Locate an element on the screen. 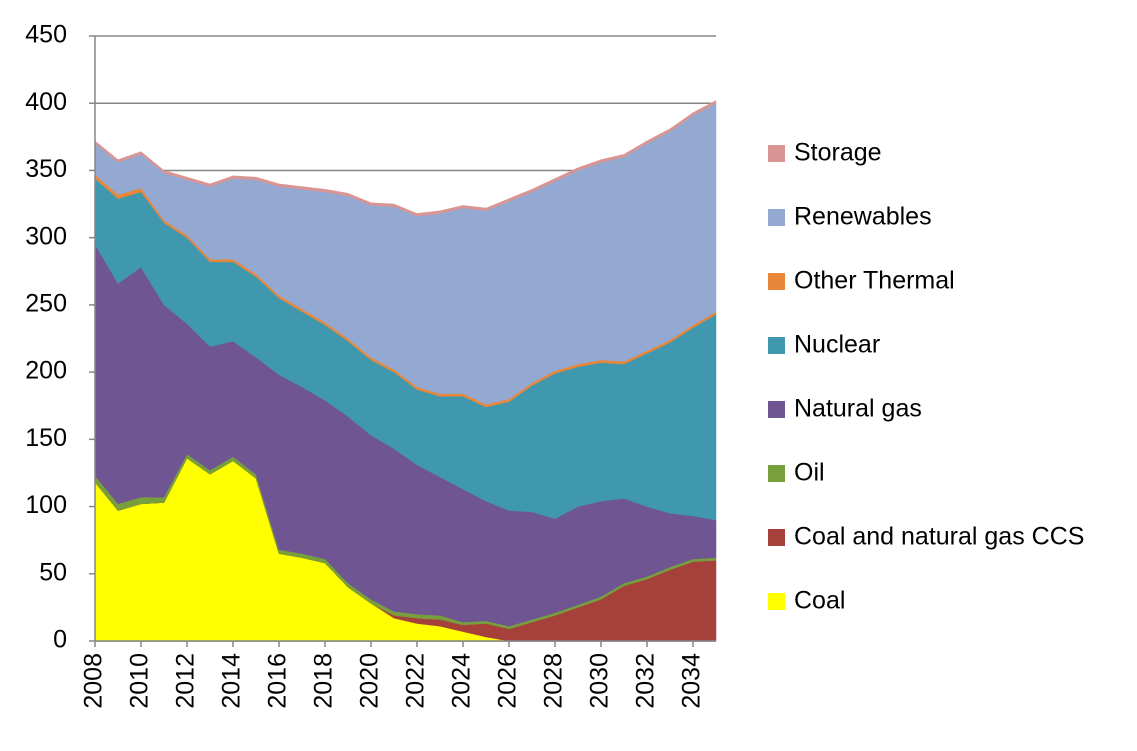 The height and width of the screenshot is (751, 1137). x-tick-label: 2032 is located at coordinates (646, 681).